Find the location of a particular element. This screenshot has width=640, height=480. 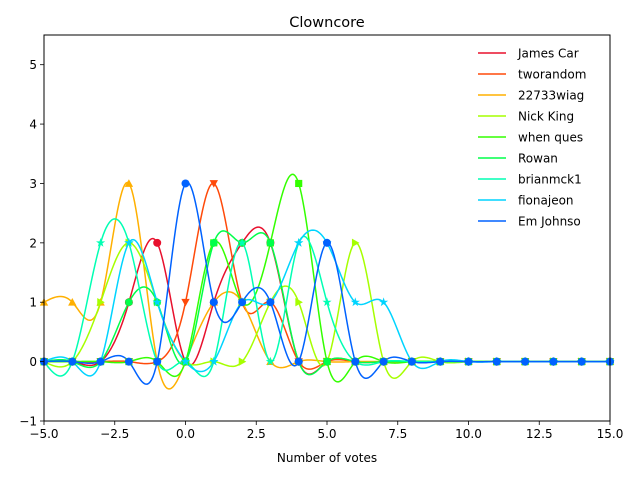

y-axis: −1 0 1 2 3 4 5 is located at coordinates (31, 243).